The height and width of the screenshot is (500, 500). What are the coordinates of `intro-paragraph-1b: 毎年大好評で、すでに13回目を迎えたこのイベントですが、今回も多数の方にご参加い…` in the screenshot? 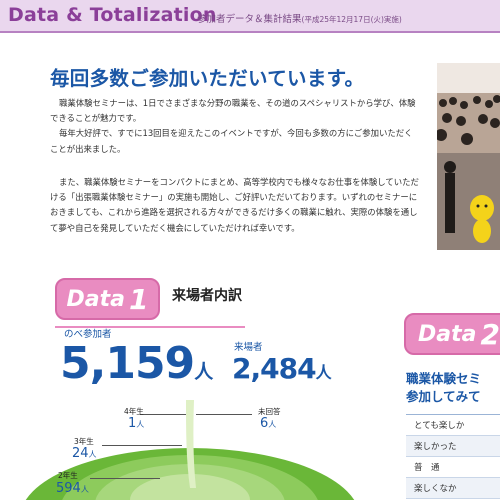 It's located at (231, 141).